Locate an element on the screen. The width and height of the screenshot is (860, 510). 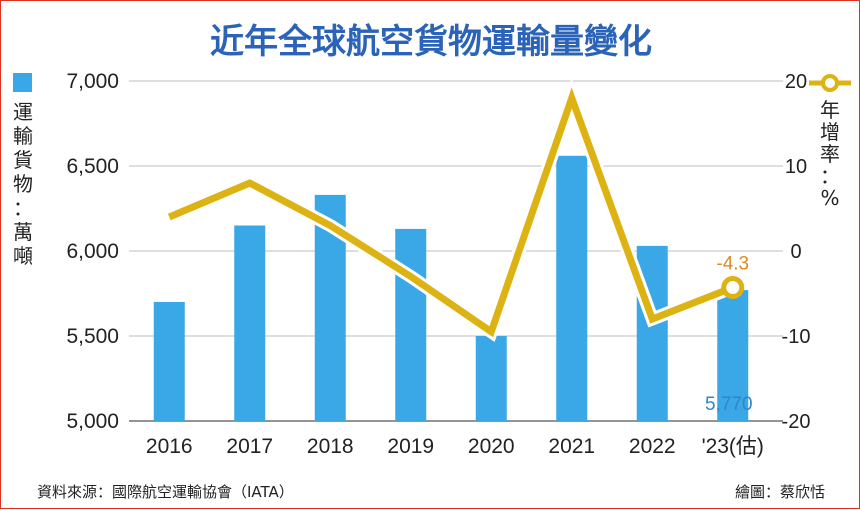
x-tick-label: 2020 is located at coordinates (491, 446).